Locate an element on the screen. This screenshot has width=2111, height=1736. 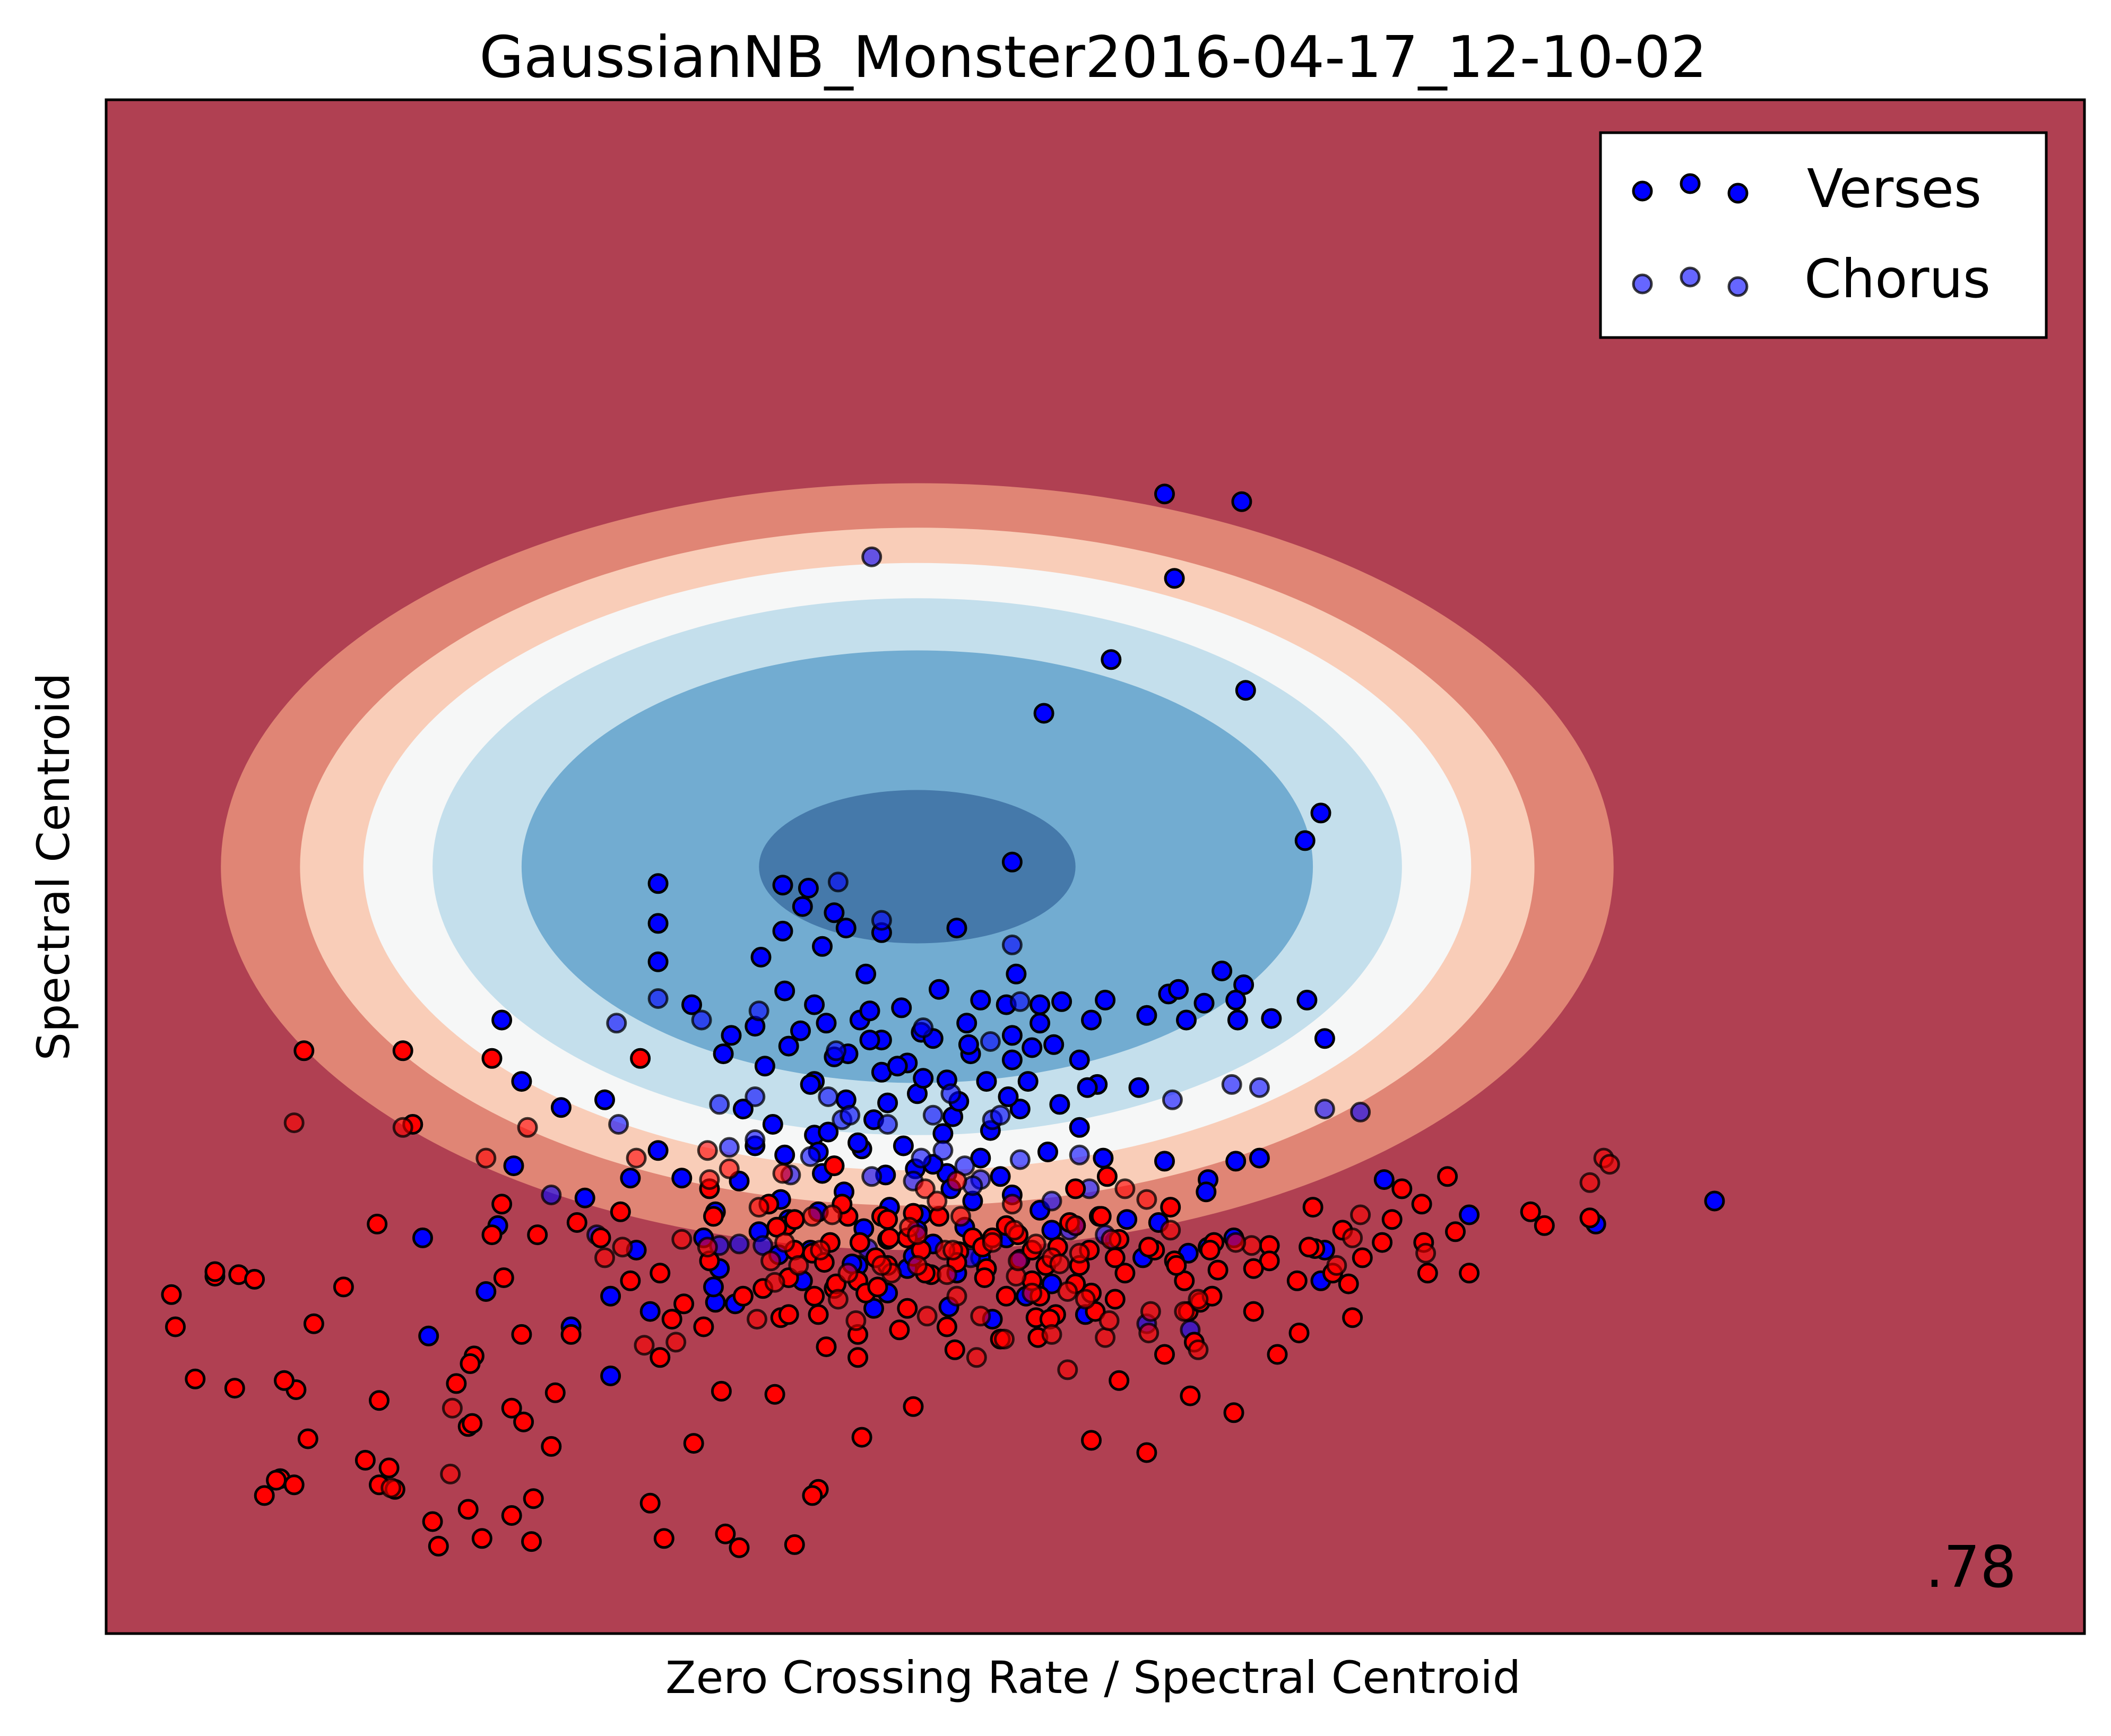
score-label: .78 is located at coordinates (1971, 1567).